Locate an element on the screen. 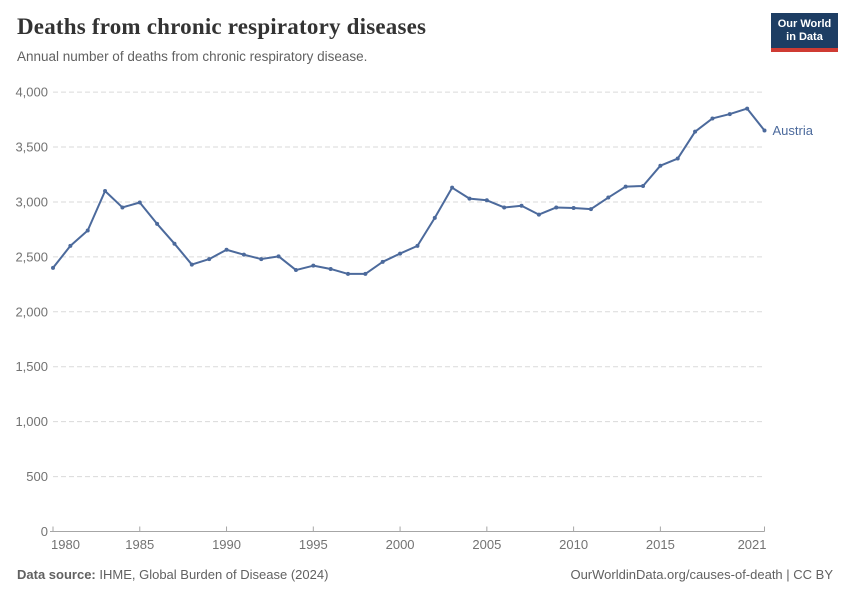 This screenshot has width=850, height=600. x-axis is located at coordinates (407, 529).